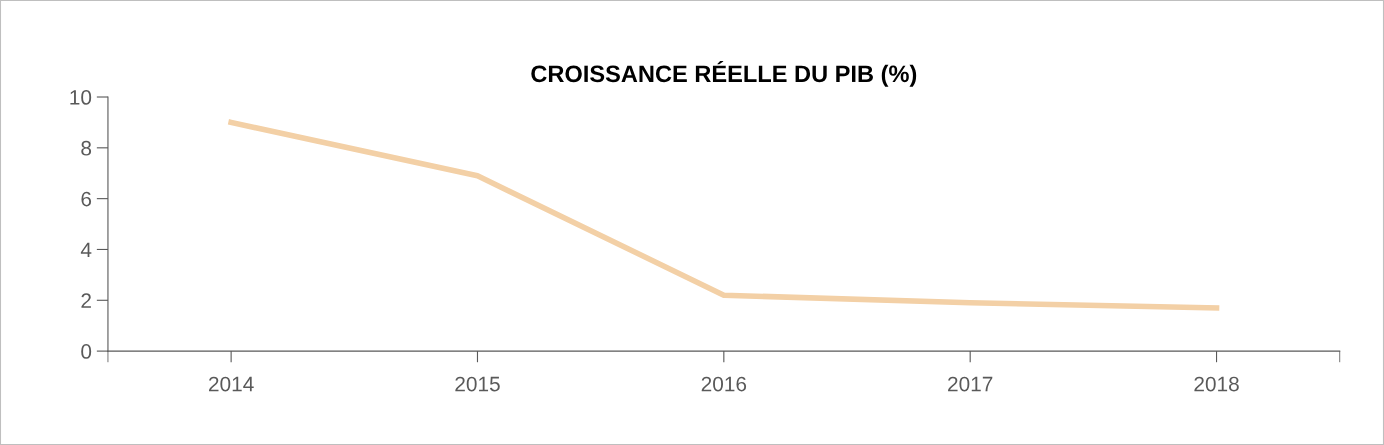 This screenshot has height=445, width=1384. Describe the element at coordinates (724, 74) in the screenshot. I see `chart-title: CROISSANCE RÉELLE DU PIB (%)` at that location.